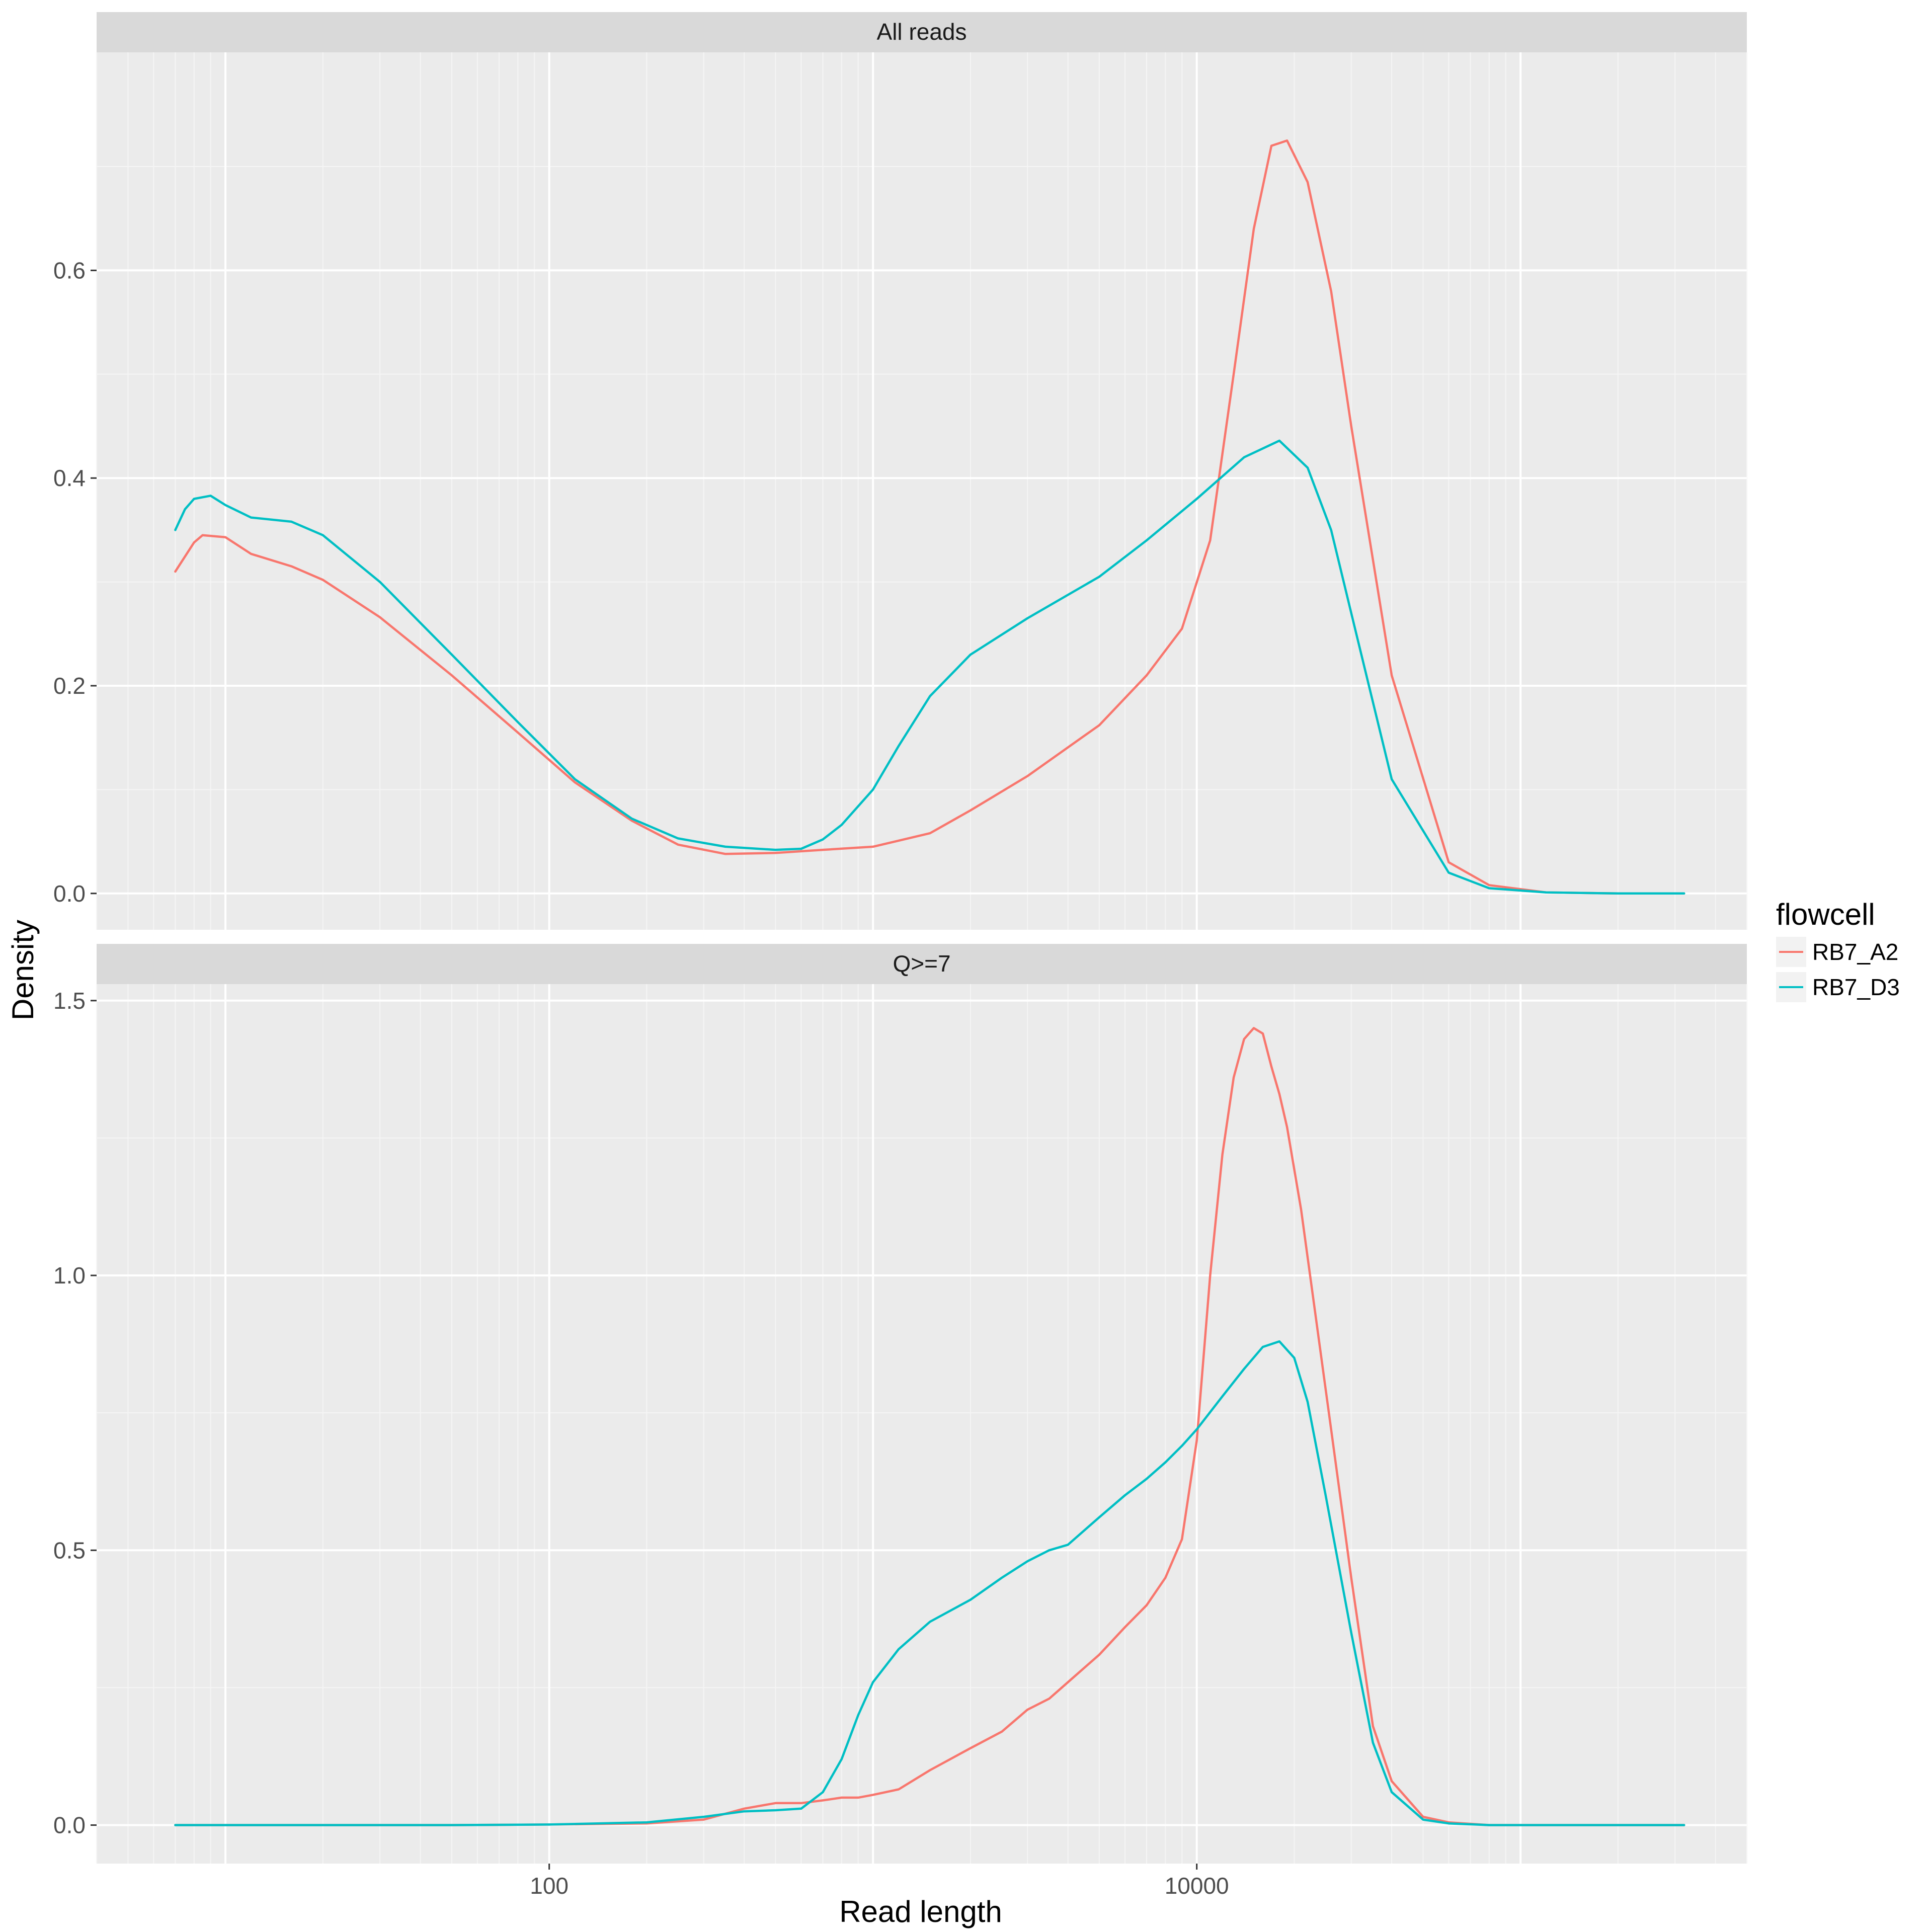 The image size is (1932, 1932). I want to click on facet-strip-label: Q>=7, so click(922, 964).